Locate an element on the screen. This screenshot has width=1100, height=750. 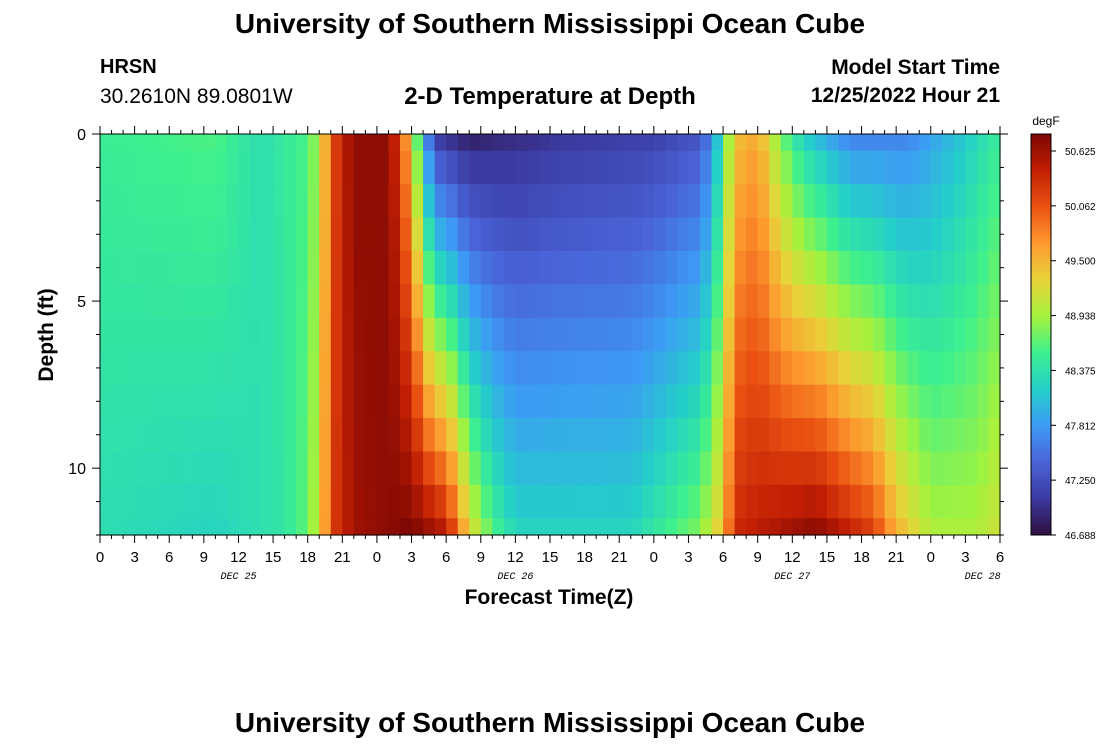
x-date-label: DEC 25 is located at coordinates (238, 577).